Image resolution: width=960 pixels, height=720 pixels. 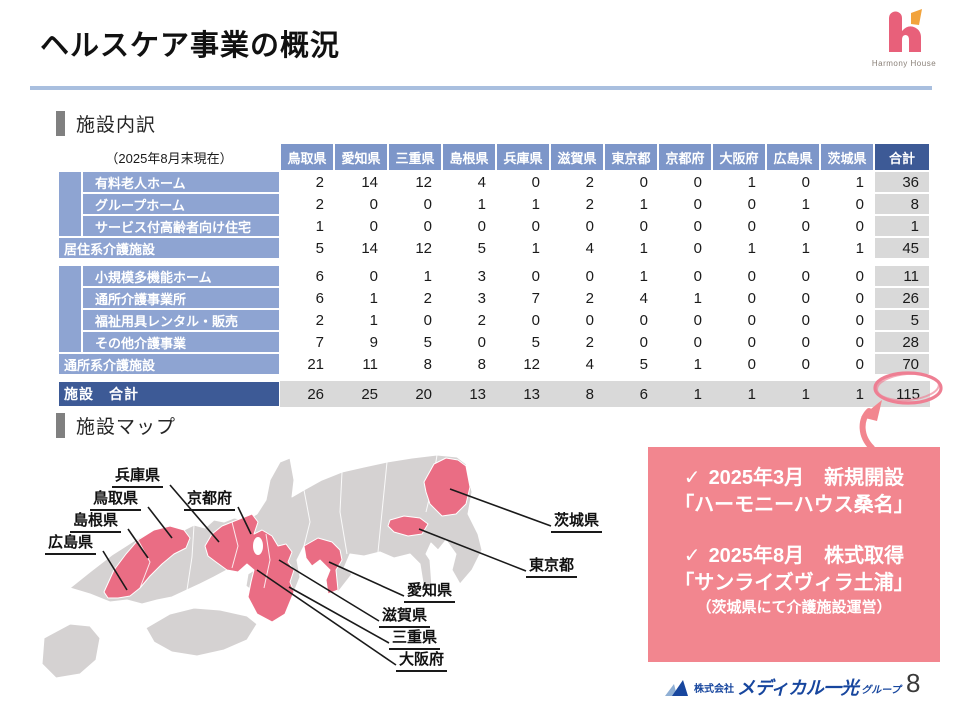 What do you see at coordinates (798, 688) in the screenshot?
I see `company-name: メディカル一光` at bounding box center [798, 688].